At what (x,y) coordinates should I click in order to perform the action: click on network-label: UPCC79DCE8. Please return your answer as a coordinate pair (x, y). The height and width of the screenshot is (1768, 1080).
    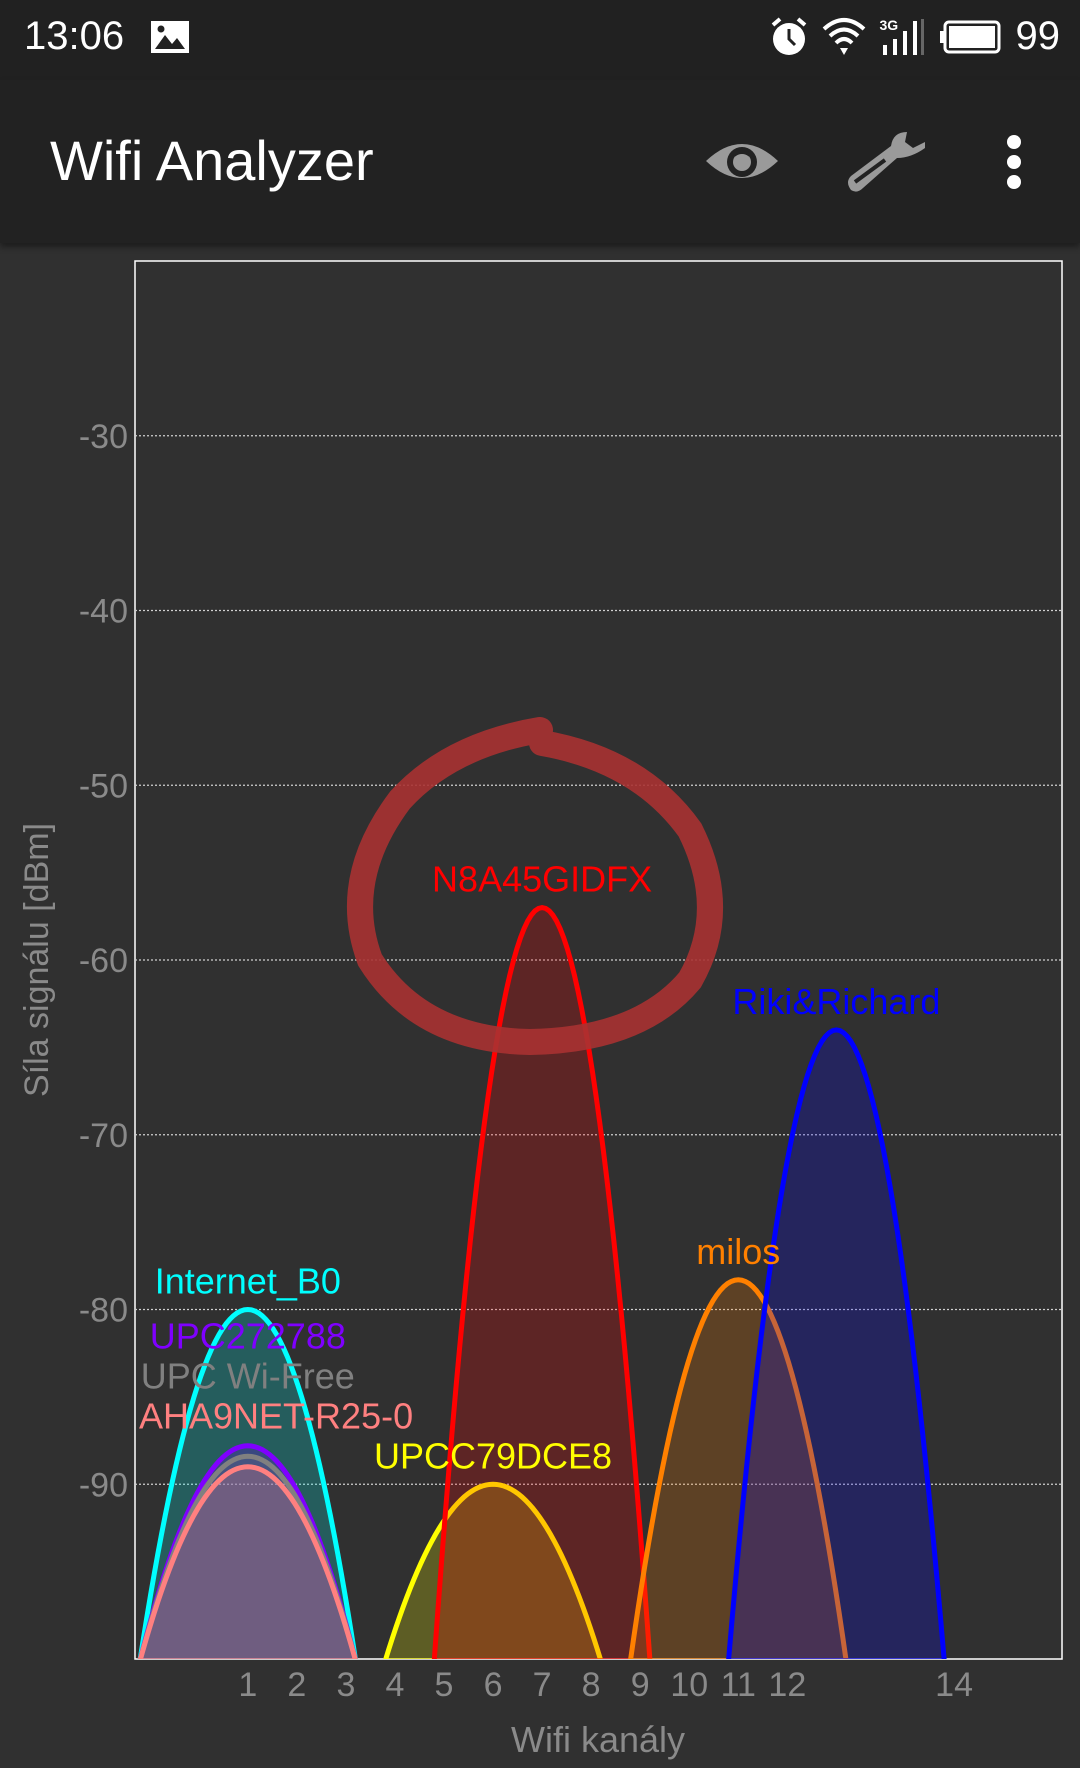
    Looking at the image, I should click on (493, 1455).